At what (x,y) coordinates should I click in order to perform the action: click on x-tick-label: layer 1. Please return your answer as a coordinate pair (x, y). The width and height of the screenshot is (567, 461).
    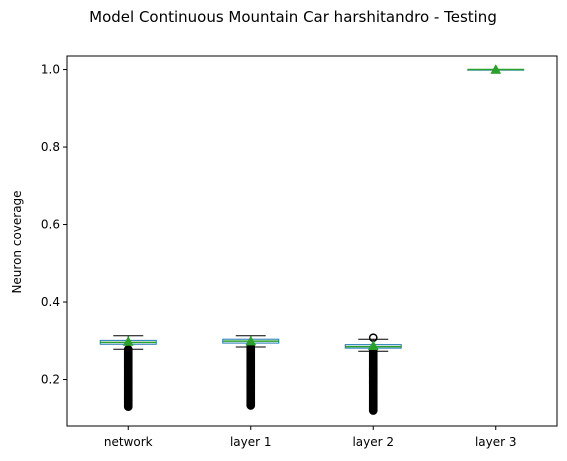
    Looking at the image, I should click on (251, 442).